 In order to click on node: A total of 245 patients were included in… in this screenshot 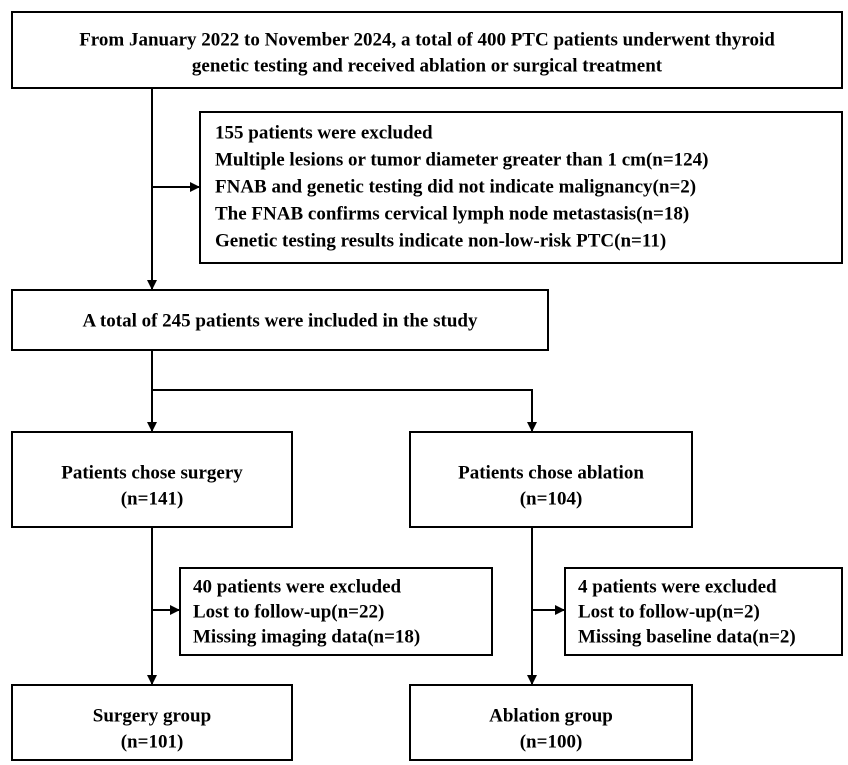, I will do `click(280, 320)`.